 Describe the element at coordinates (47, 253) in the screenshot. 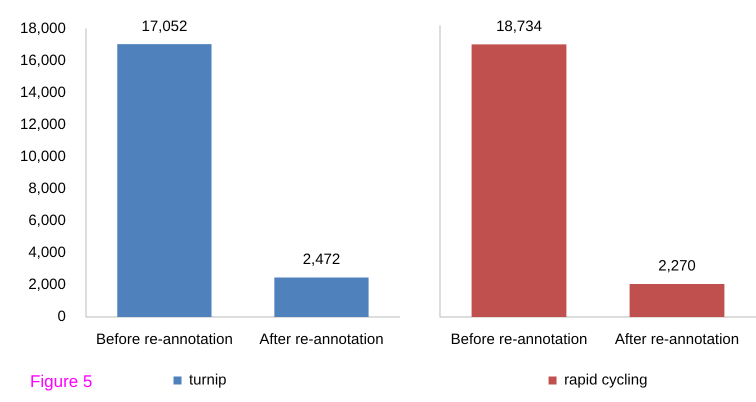

I see `y-tick-label: 4,000` at that location.